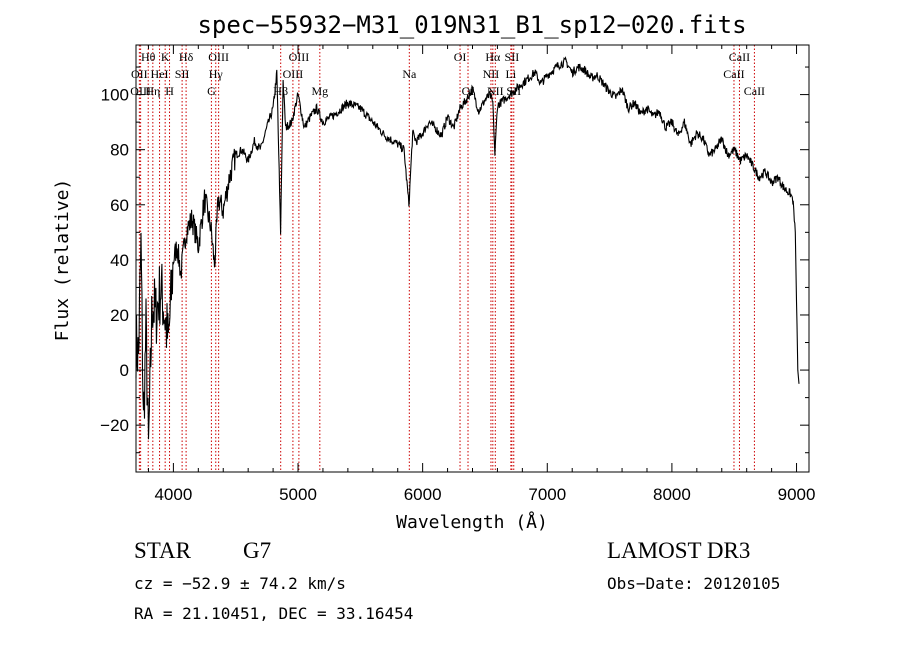 The height and width of the screenshot is (649, 900). What do you see at coordinates (280, 91) in the screenshot?
I see `line-label: Hβ` at bounding box center [280, 91].